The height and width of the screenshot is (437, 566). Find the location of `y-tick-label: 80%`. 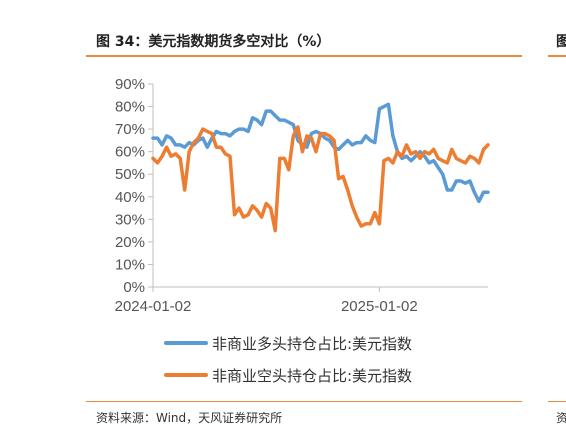

y-tick-label: 80% is located at coordinates (130, 107).